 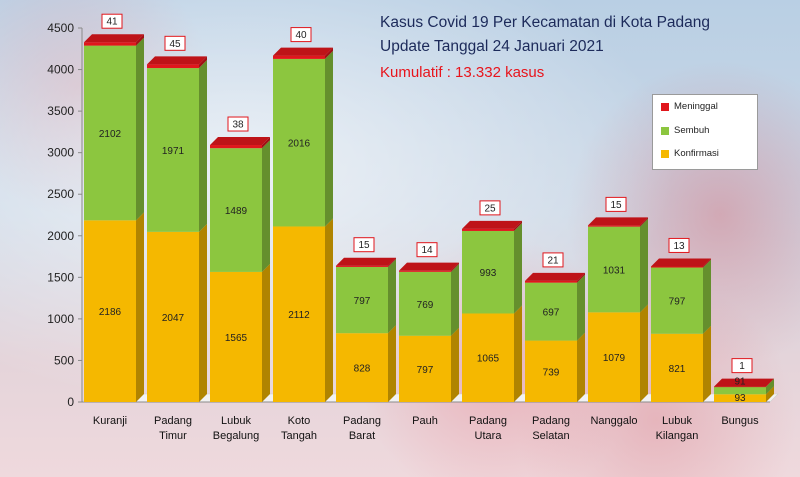 I want to click on data-label-meninggal: 38, so click(x=238, y=125).